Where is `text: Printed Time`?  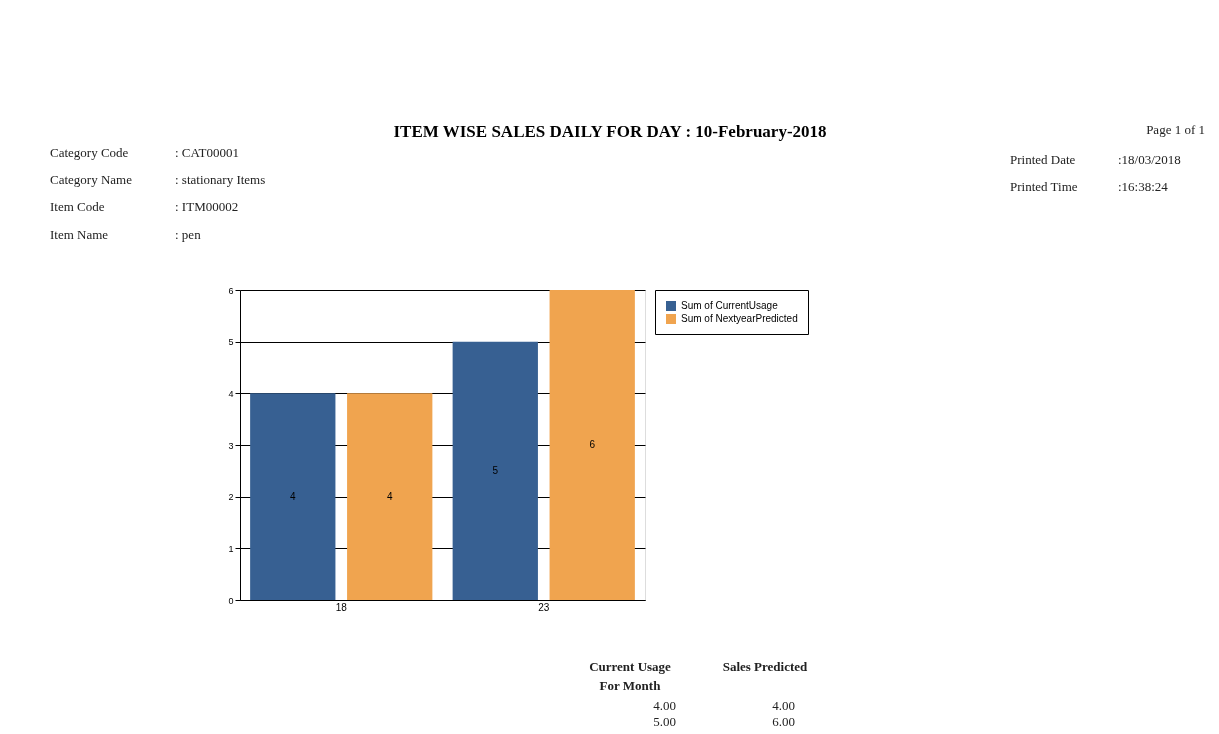
text: Printed Time is located at coordinates (1044, 186).